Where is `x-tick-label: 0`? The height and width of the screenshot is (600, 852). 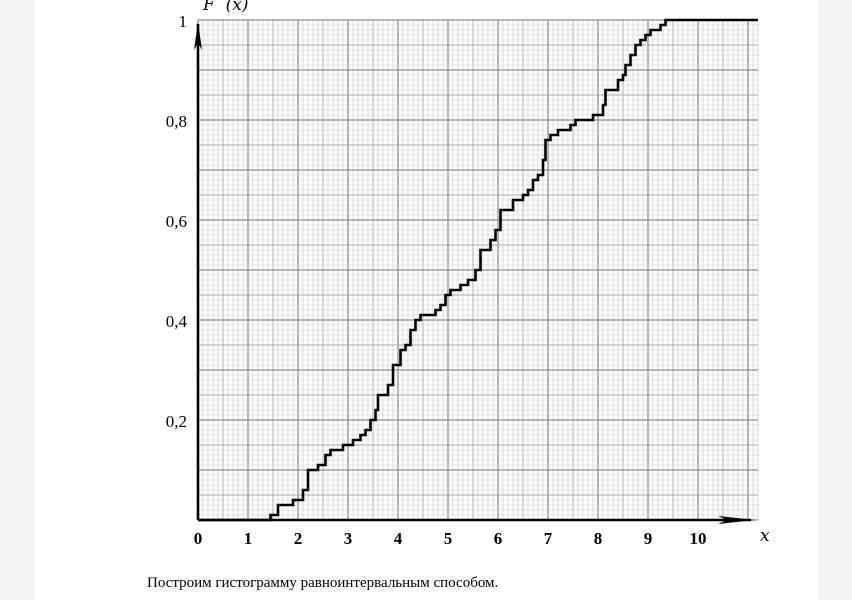
x-tick-label: 0 is located at coordinates (198, 538).